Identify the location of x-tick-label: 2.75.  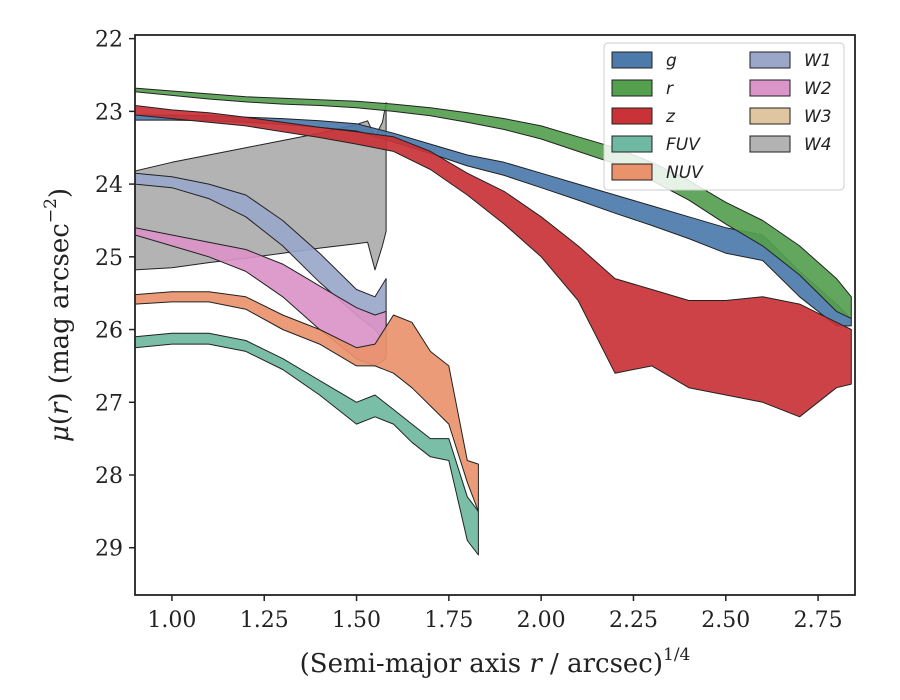
(818, 620).